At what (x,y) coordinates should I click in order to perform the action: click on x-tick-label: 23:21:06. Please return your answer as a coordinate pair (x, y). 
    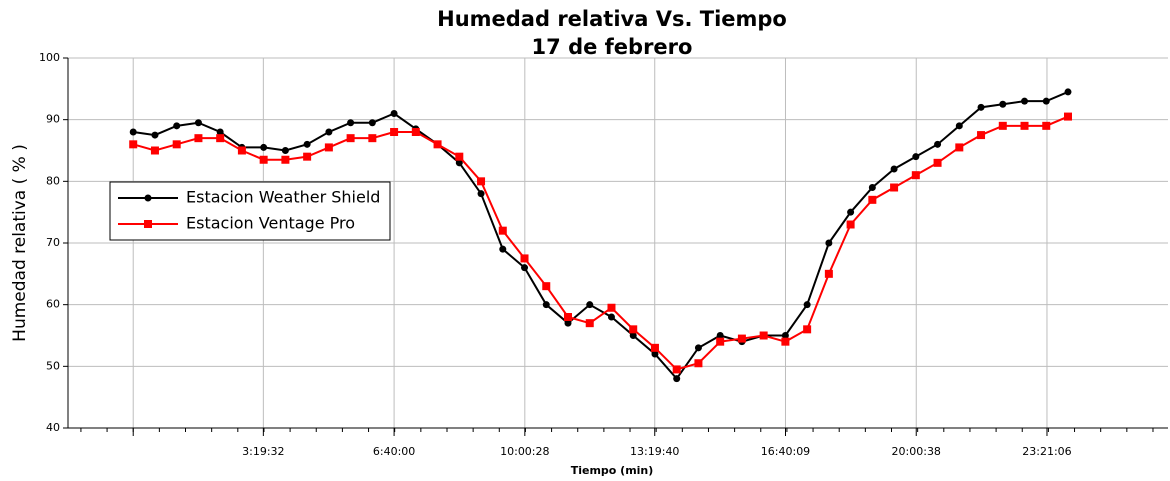
    Looking at the image, I should click on (1046, 451).